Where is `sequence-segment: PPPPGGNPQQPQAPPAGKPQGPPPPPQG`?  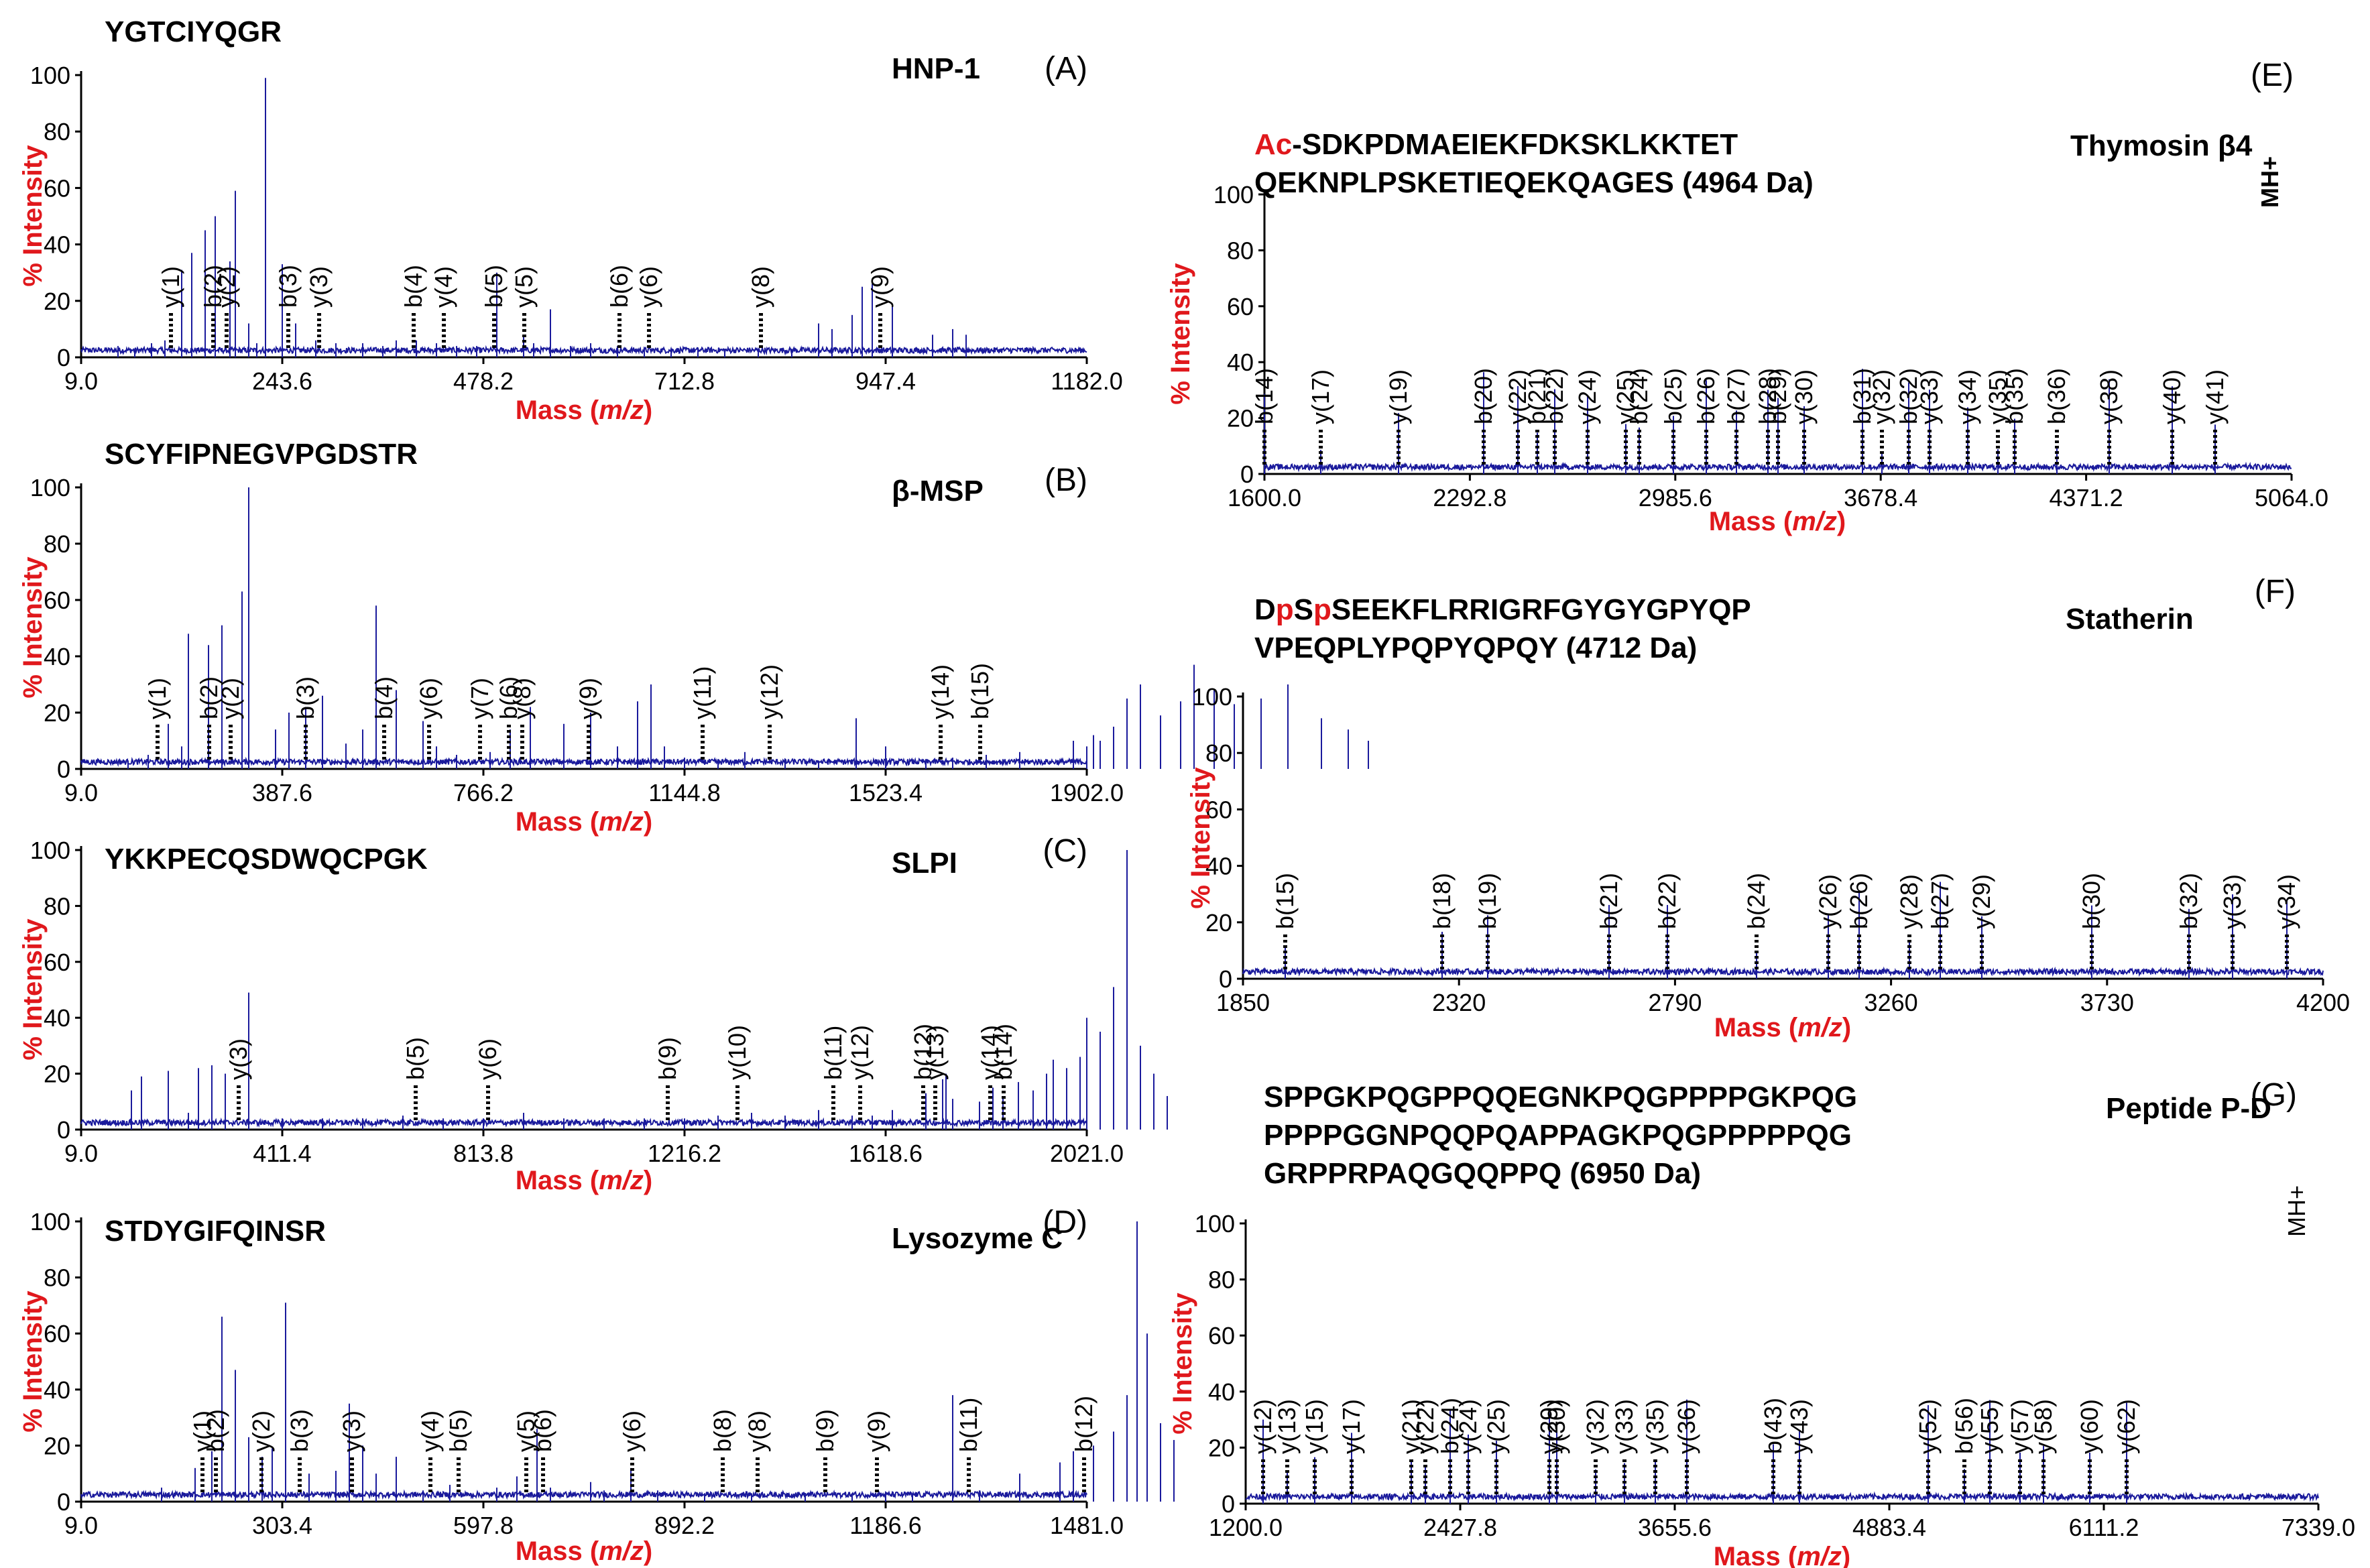
sequence-segment: PPPPGGNPQQPQAPPAGKPQGPPPPPQG is located at coordinates (1558, 1135).